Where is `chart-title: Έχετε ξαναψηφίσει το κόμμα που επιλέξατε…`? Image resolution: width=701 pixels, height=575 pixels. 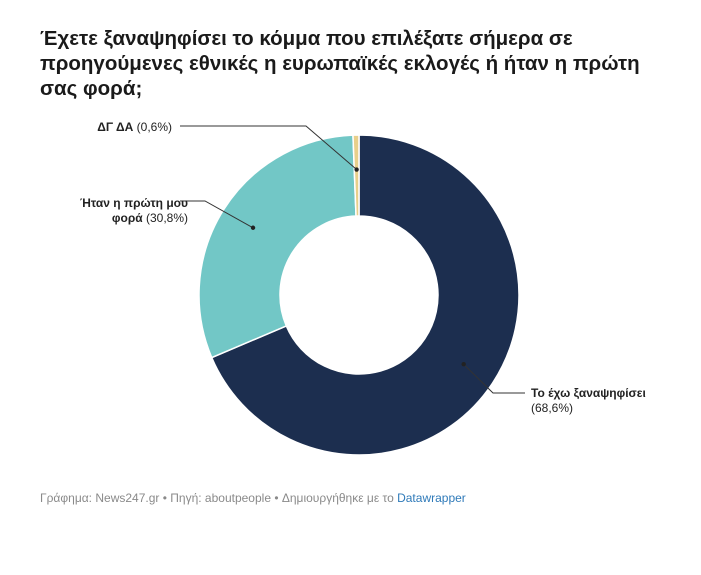 chart-title: Έχετε ξαναψηφίσει το κόμμα που επιλέξατε… is located at coordinates (340, 63).